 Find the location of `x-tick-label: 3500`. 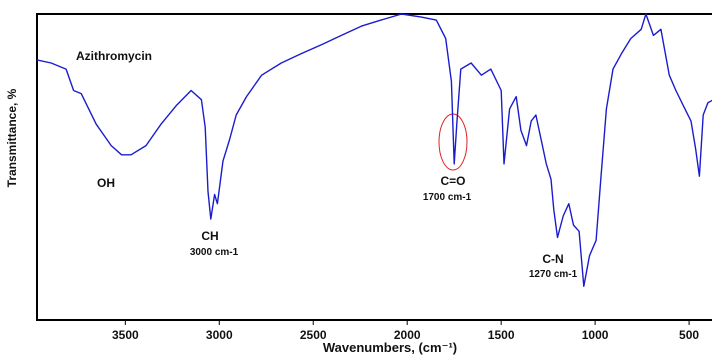

x-tick-label: 3500 is located at coordinates (125, 335).